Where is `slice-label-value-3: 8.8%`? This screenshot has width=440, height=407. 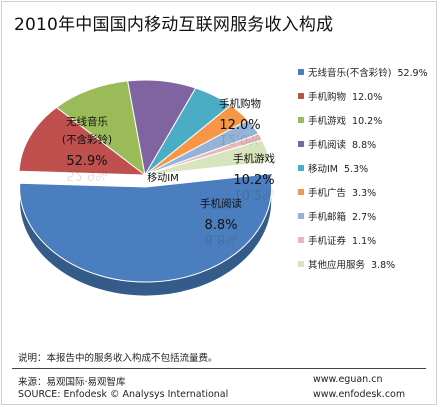
slice-label-value-3: 8.8% is located at coordinates (220, 225).